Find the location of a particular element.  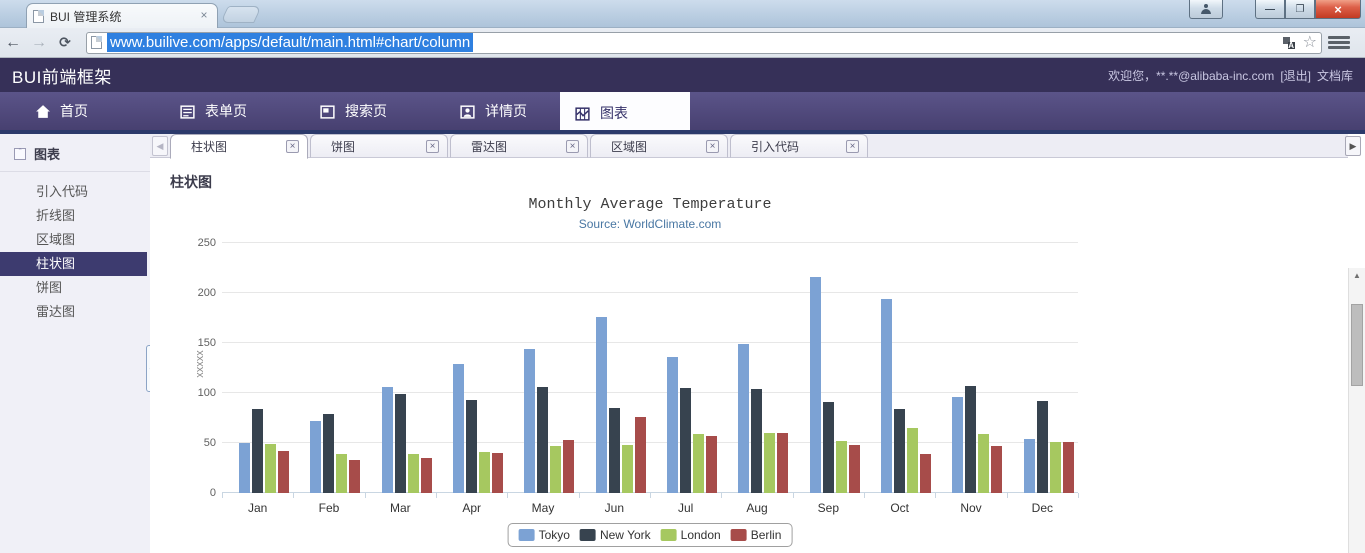

legend-item-new-york: New York is located at coordinates (615, 535).